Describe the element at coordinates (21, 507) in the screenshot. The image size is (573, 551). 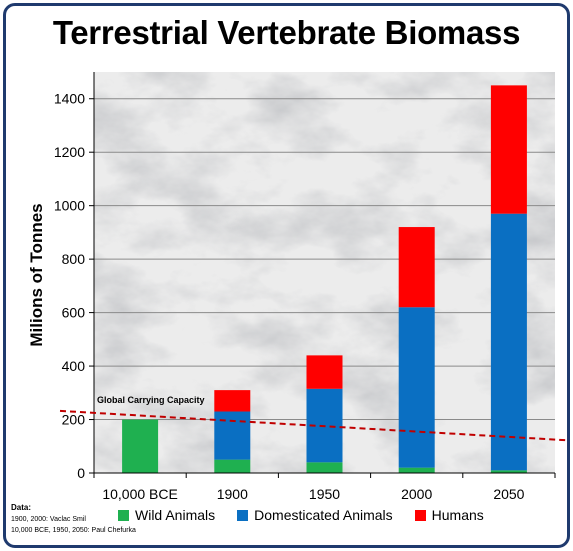
I see `source-heading: Data:` at that location.